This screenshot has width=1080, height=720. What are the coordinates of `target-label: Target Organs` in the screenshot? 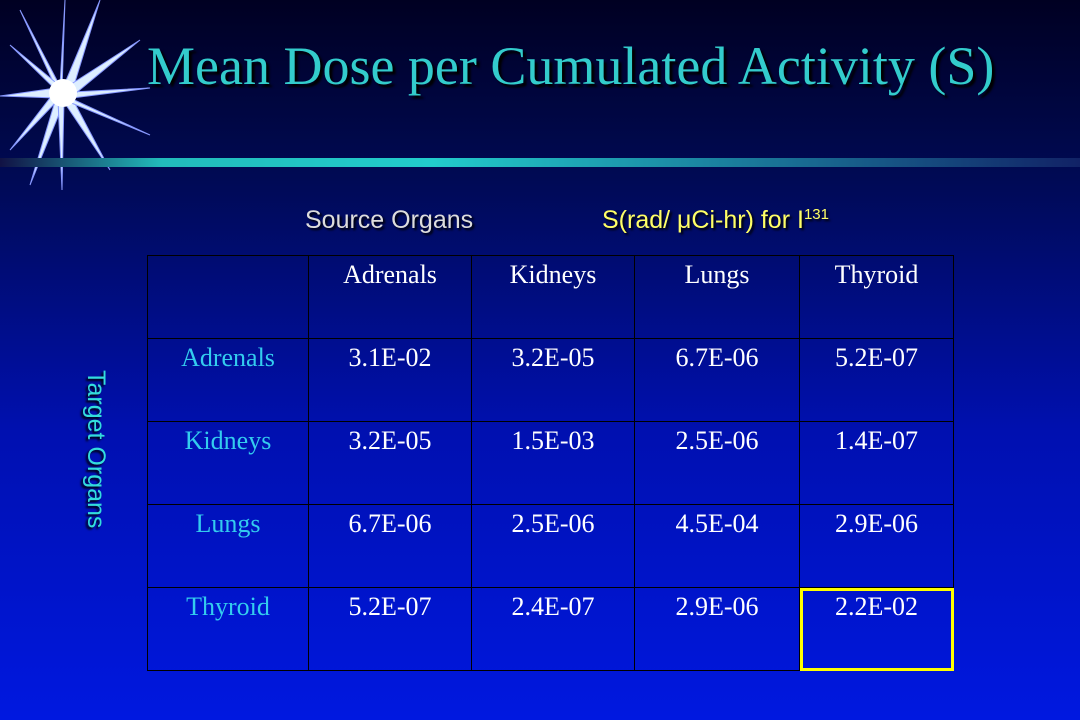 It's located at (96, 449).